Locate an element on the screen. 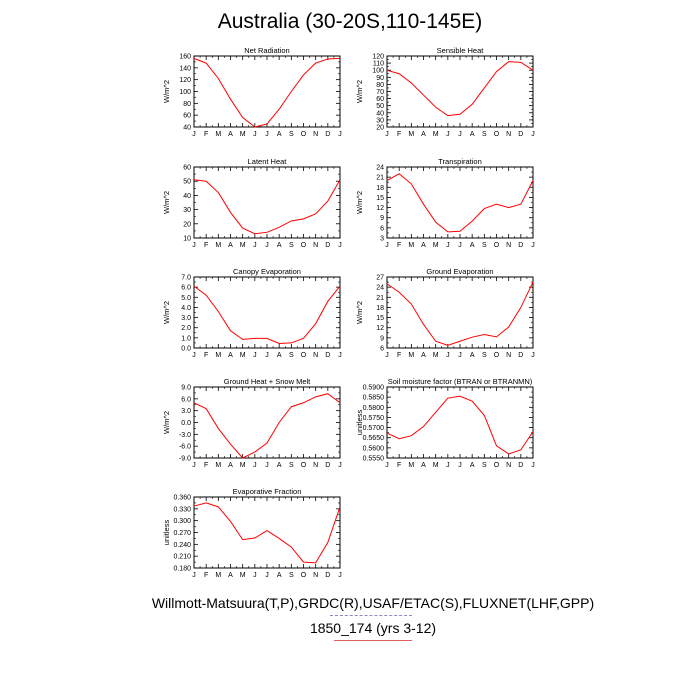  y-tick-label: 0.5700 is located at coordinates (374, 428).